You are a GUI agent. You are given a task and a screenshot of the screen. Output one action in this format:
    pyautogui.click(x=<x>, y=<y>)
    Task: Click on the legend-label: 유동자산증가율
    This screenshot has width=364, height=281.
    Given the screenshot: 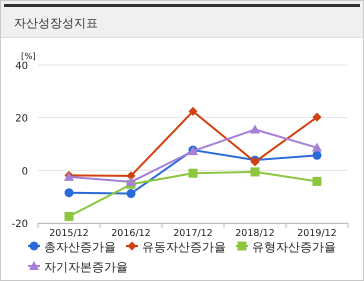 What is the action you would take?
    pyautogui.click(x=184, y=247)
    